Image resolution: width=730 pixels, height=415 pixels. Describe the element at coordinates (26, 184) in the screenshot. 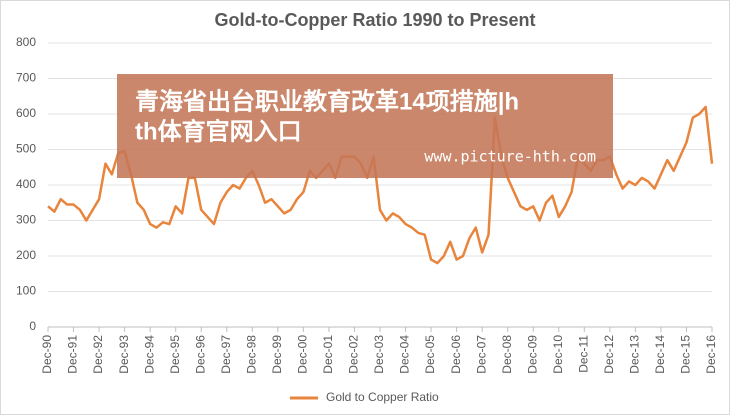

I see `y-tick-label: 400` at that location.